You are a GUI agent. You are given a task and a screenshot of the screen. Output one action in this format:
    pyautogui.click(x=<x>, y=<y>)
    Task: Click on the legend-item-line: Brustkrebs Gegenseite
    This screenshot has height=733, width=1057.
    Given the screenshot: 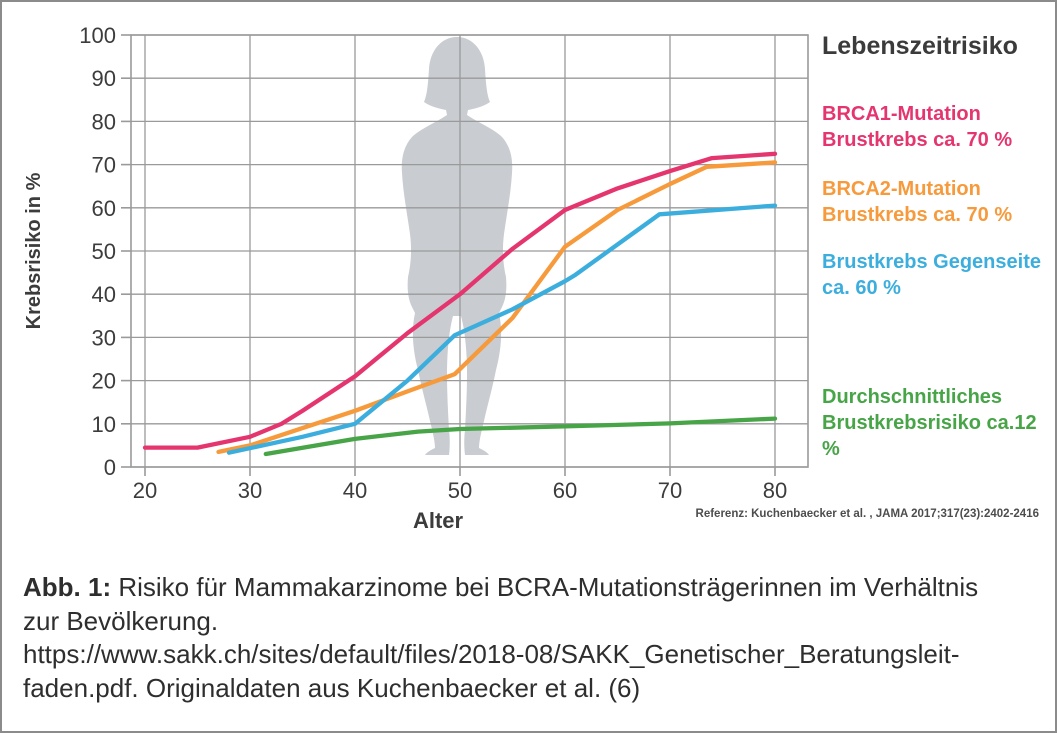 What is the action you would take?
    pyautogui.click(x=931, y=262)
    